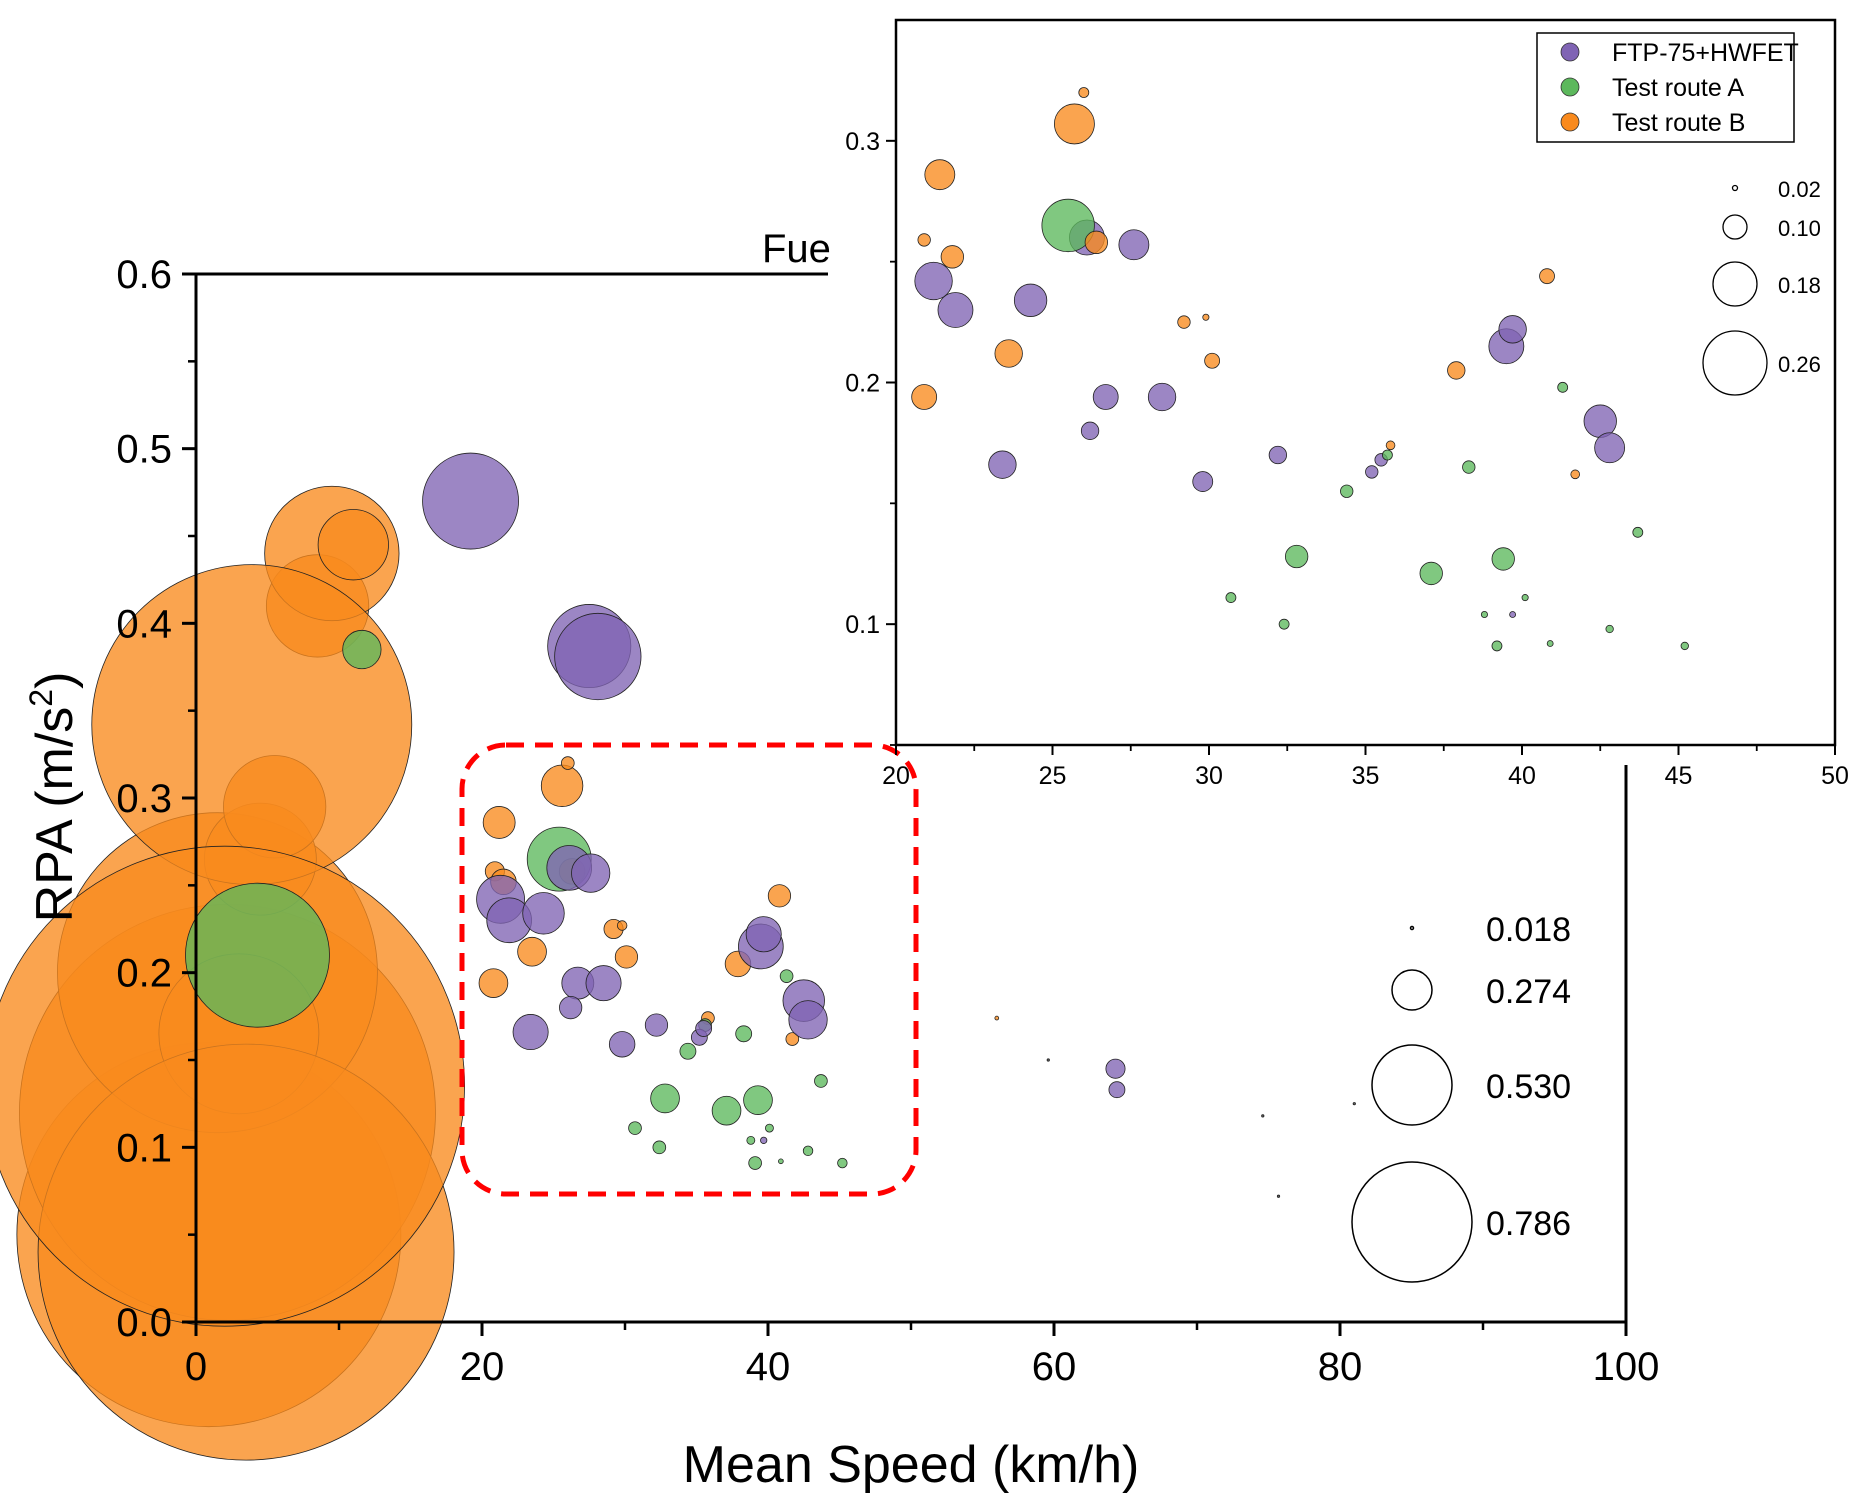 This screenshot has height=1507, width=1871. I want to click on inset-size-label: 0.10, so click(1799, 228).